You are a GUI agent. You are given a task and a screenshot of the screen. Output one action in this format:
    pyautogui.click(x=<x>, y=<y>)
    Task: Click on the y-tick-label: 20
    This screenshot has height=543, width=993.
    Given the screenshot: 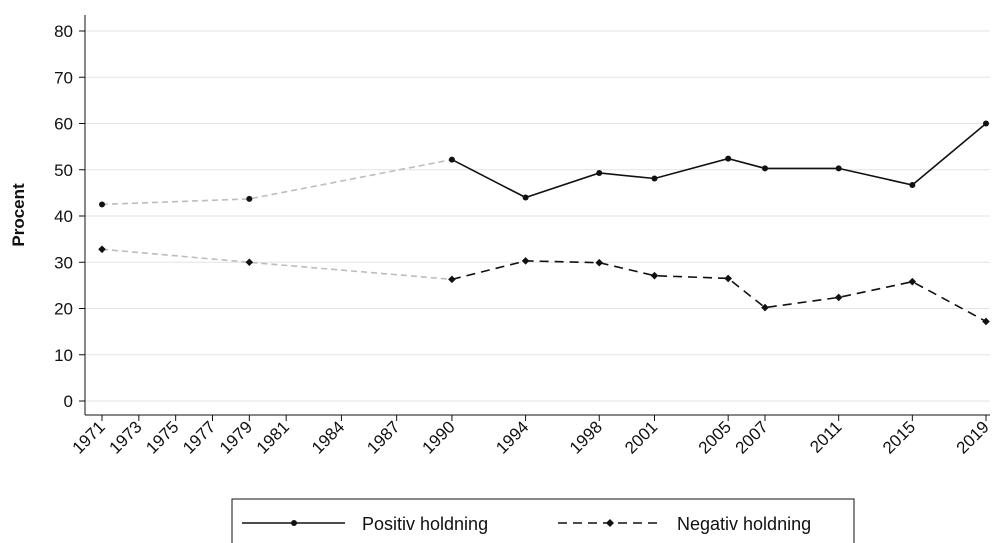 What is the action you would take?
    pyautogui.click(x=63, y=309)
    